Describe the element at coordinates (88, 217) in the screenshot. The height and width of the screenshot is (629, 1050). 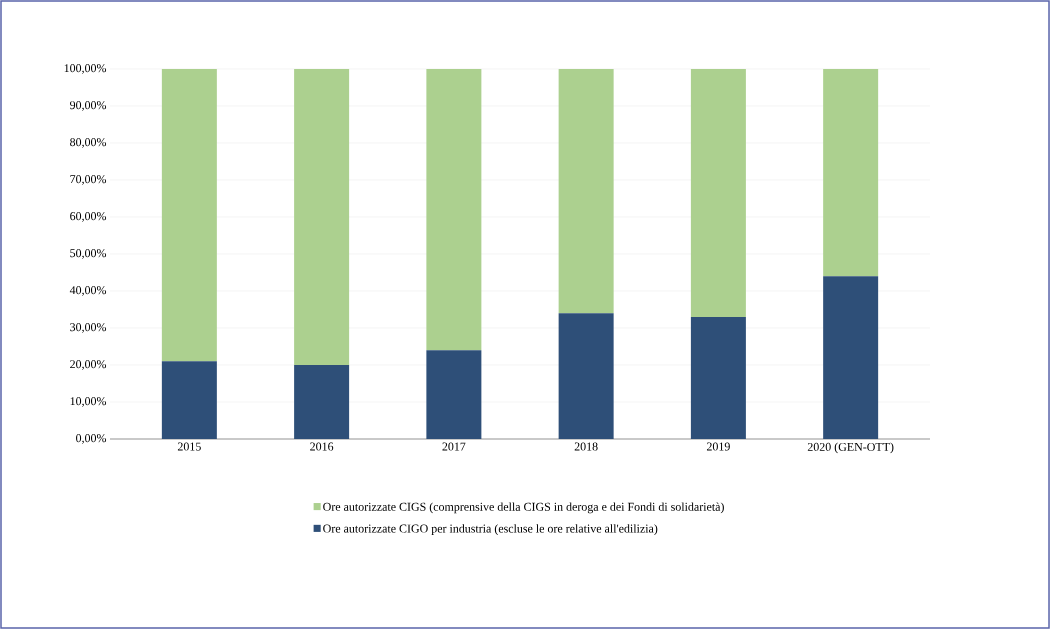
I see `y-tick-label: 60,00%` at that location.